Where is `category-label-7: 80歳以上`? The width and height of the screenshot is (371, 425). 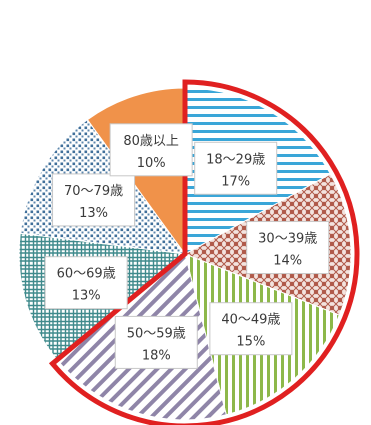
category-label-7: 80歳以上 is located at coordinates (151, 141).